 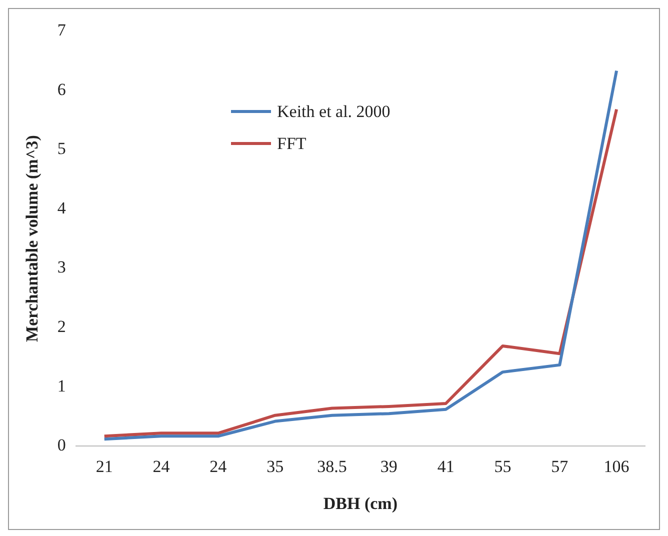 What do you see at coordinates (61, 148) in the screenshot?
I see `y-tick-label: 5` at bounding box center [61, 148].